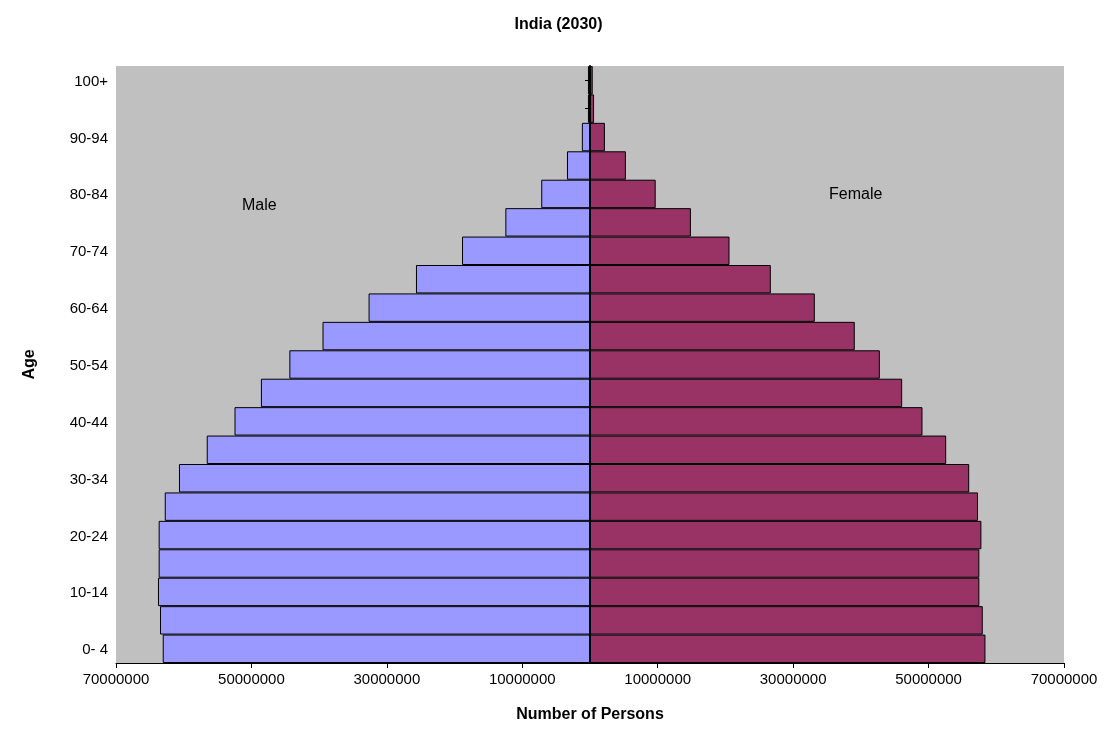 The image size is (1117, 740). What do you see at coordinates (88, 364) in the screenshot?
I see `y-tick-label: 50-54` at bounding box center [88, 364].